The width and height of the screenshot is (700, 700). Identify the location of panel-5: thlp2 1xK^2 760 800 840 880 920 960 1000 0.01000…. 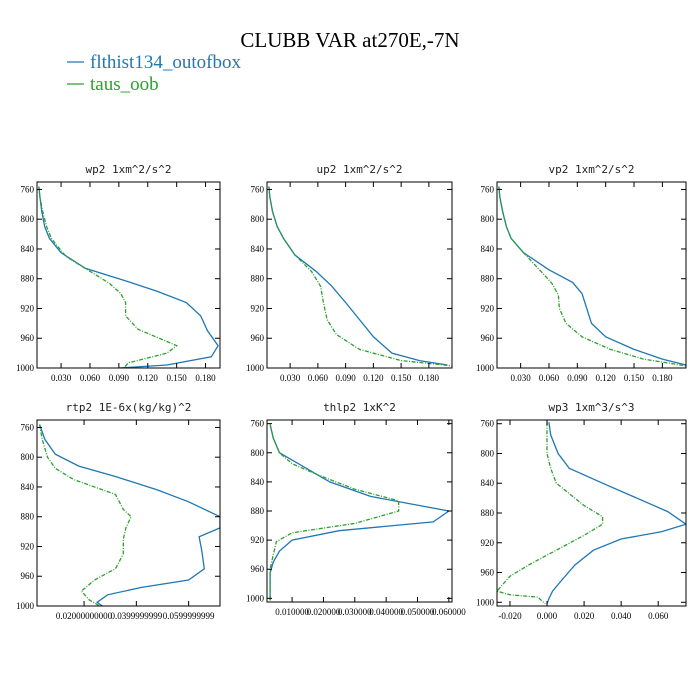
(356, 509).